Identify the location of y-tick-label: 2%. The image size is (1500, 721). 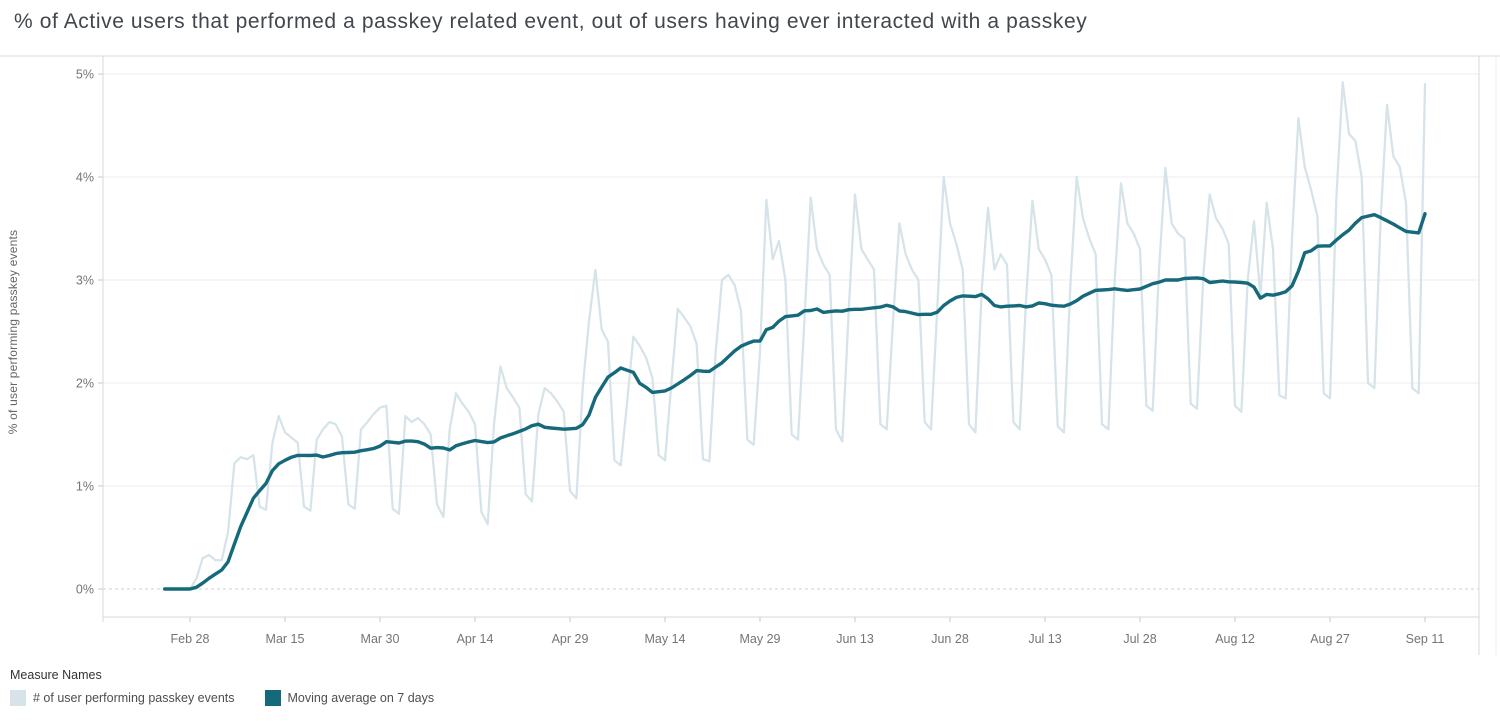
(85, 384).